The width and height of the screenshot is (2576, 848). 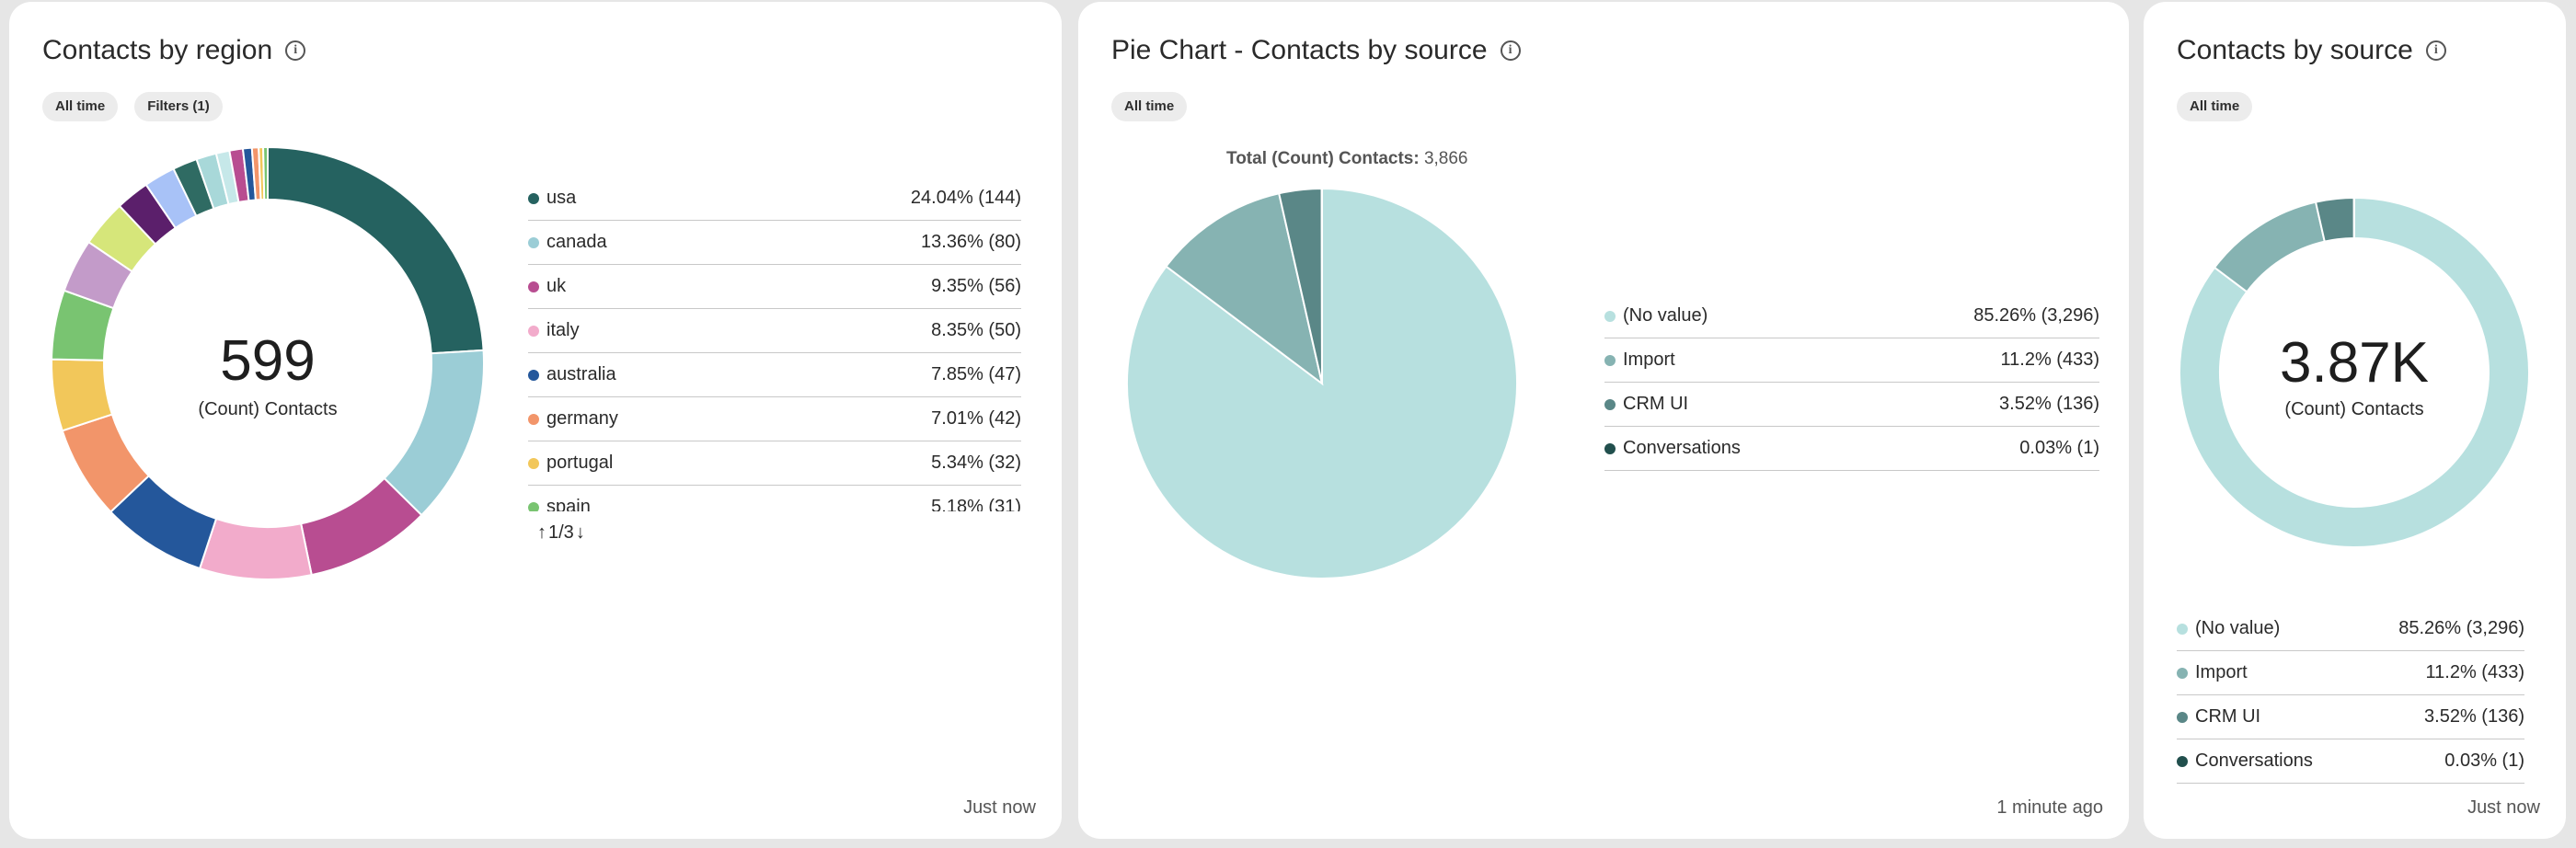 I want to click on pie-chart-source, so click(x=1322, y=383).